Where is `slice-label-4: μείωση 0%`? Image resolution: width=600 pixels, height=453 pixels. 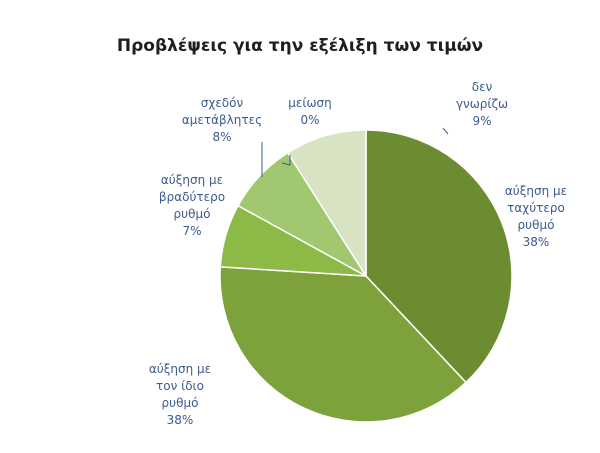 slice-label-4: μείωση 0% is located at coordinates (309, 111).